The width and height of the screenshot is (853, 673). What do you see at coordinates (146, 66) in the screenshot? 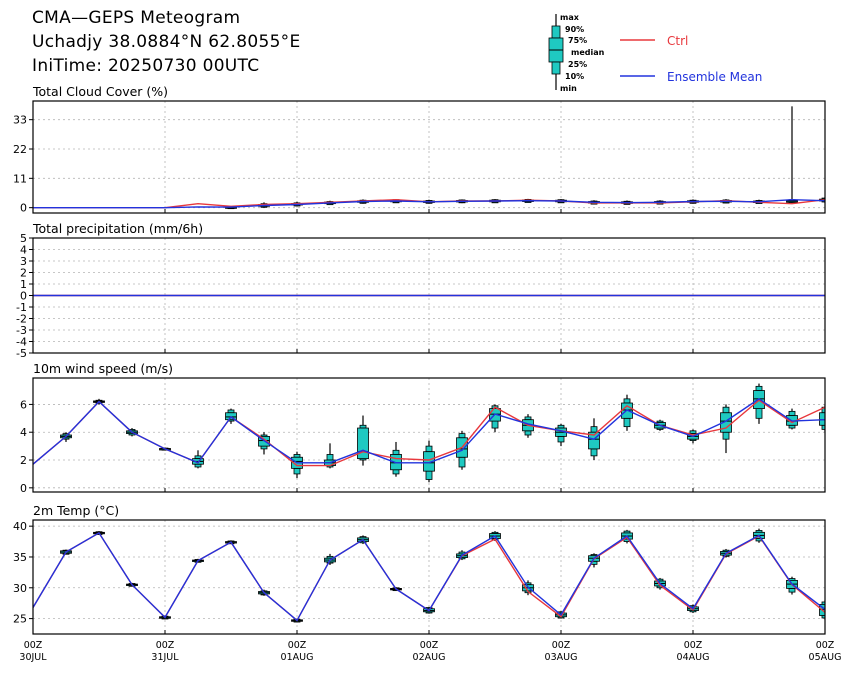
I see `init-time-label: IniTime: 20250730 00UTC` at bounding box center [146, 66].